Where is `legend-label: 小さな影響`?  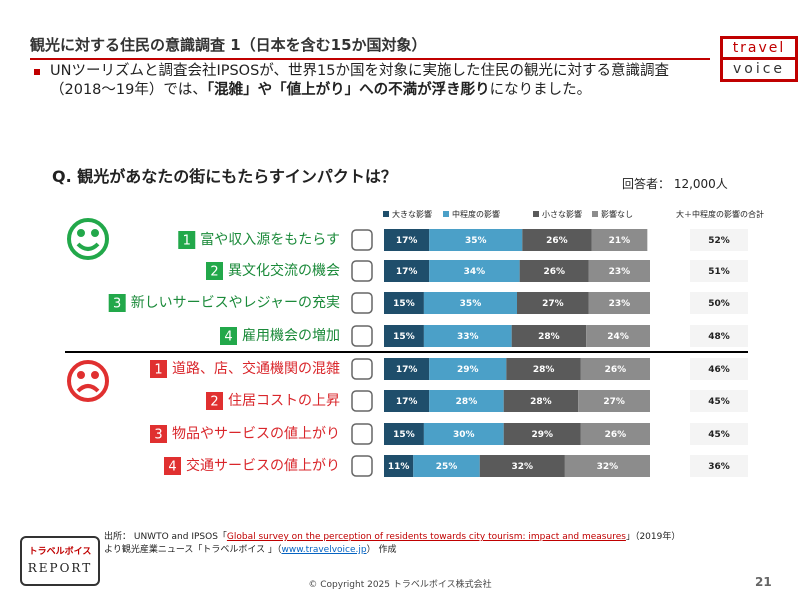
legend-label: 小さな影響 is located at coordinates (562, 214).